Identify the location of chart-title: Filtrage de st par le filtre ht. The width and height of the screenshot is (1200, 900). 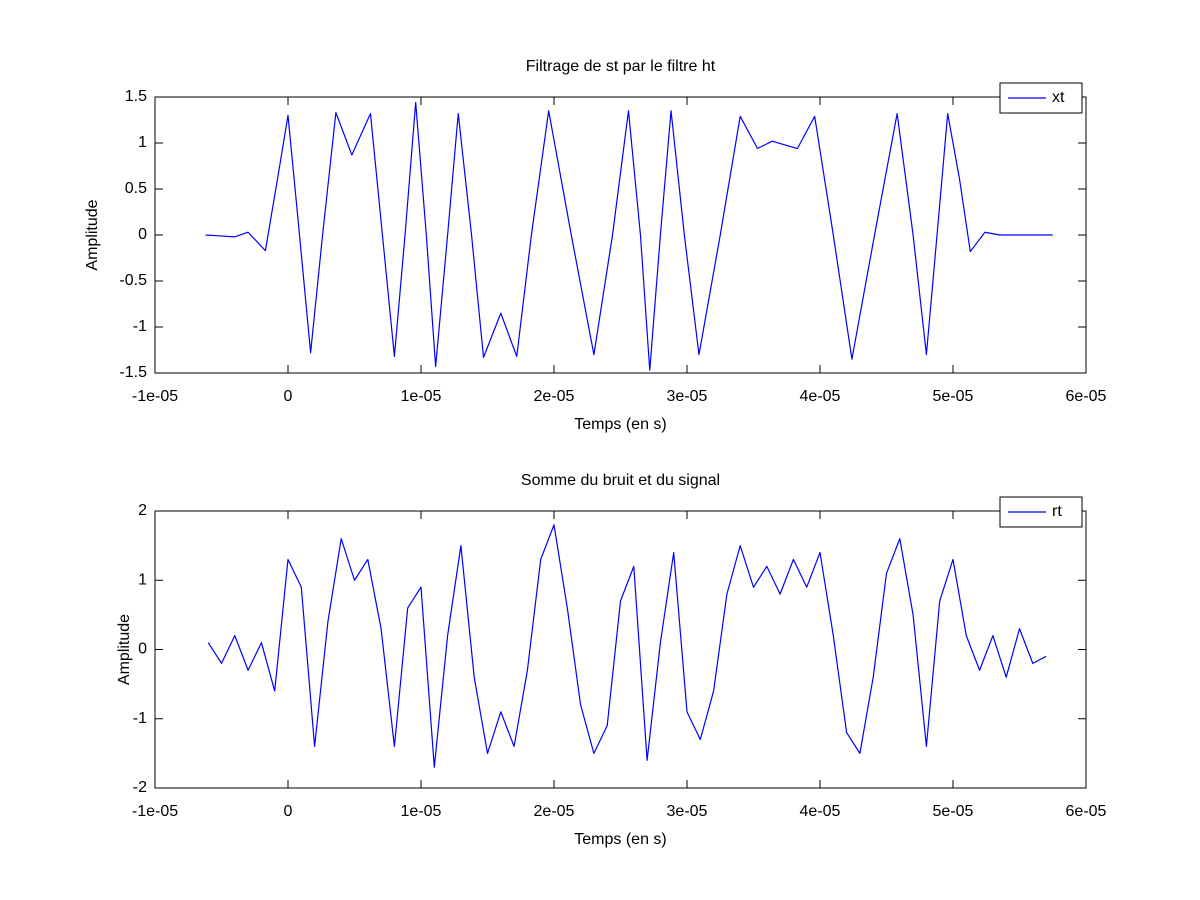
(621, 66).